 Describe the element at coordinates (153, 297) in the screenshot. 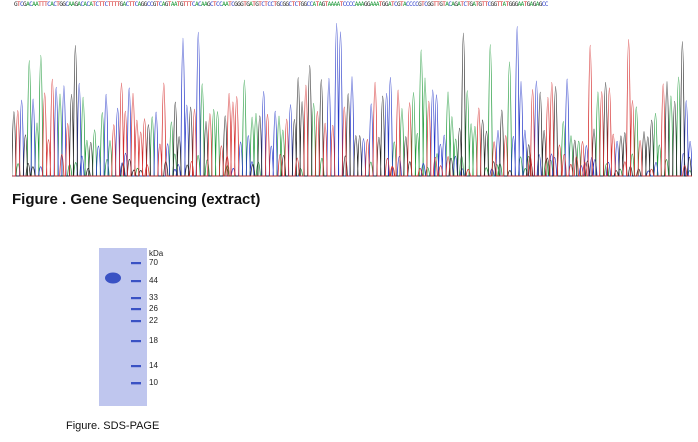

I see `kda-marker-label: 33` at that location.